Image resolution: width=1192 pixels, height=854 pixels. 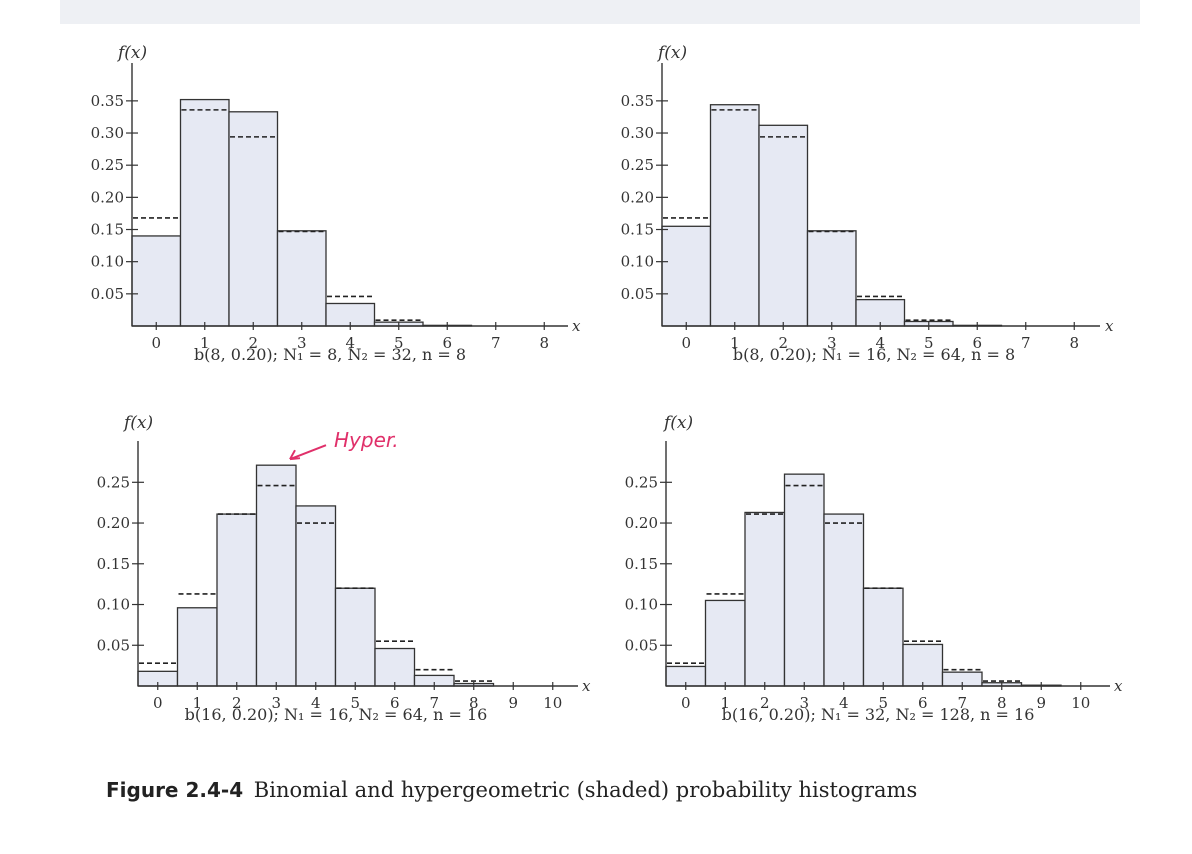 What do you see at coordinates (175, 790) in the screenshot?
I see `figure-number: Figure 2.4-4` at bounding box center [175, 790].